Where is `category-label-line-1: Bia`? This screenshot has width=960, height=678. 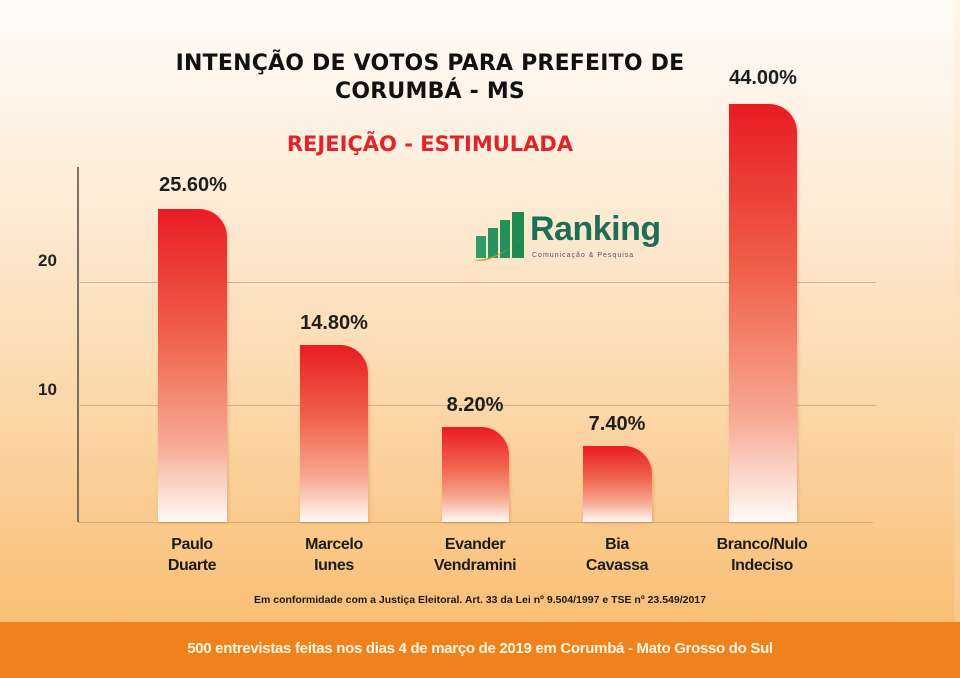 category-label-line-1: Bia is located at coordinates (617, 544).